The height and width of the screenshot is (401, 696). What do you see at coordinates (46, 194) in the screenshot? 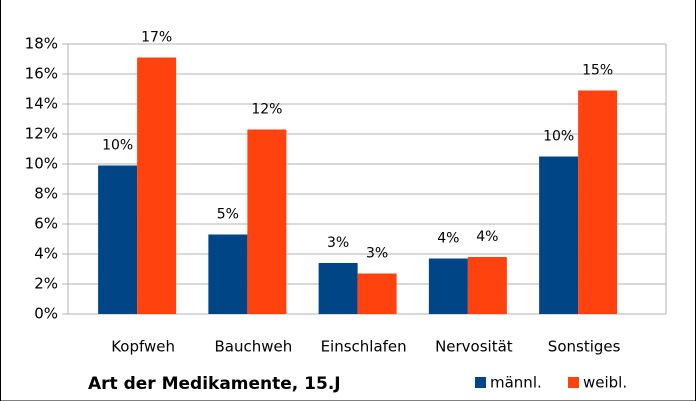
I see `y-tick-label: 8%` at bounding box center [46, 194].